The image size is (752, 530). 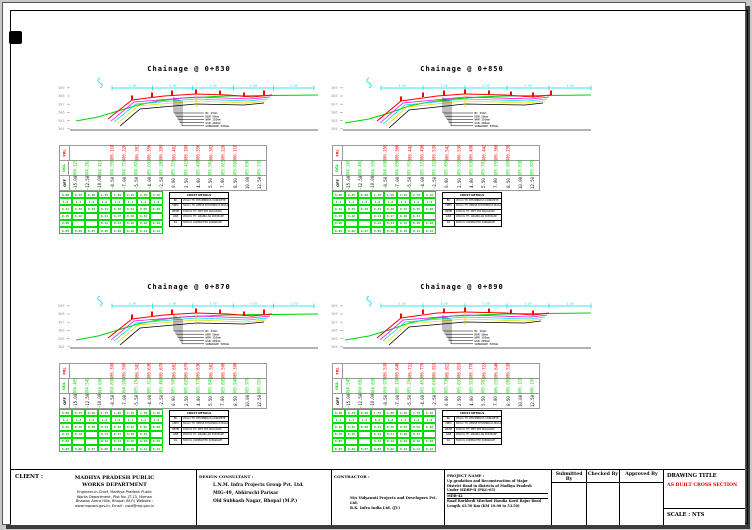 I want to click on band-cell: 306.646, so click(x=397, y=371).